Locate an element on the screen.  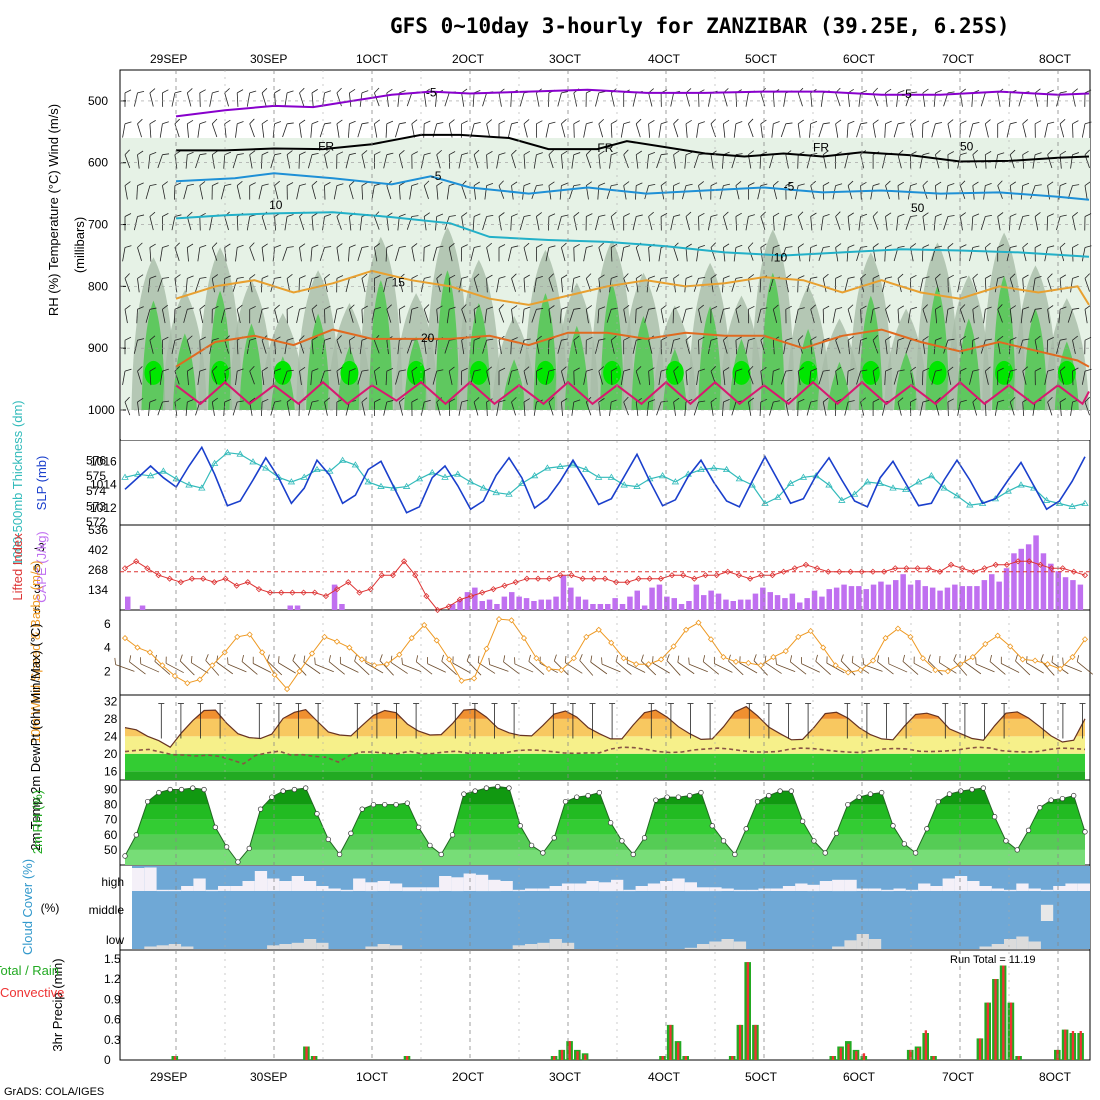
rh-shade-dark is located at coordinates (251, 366).